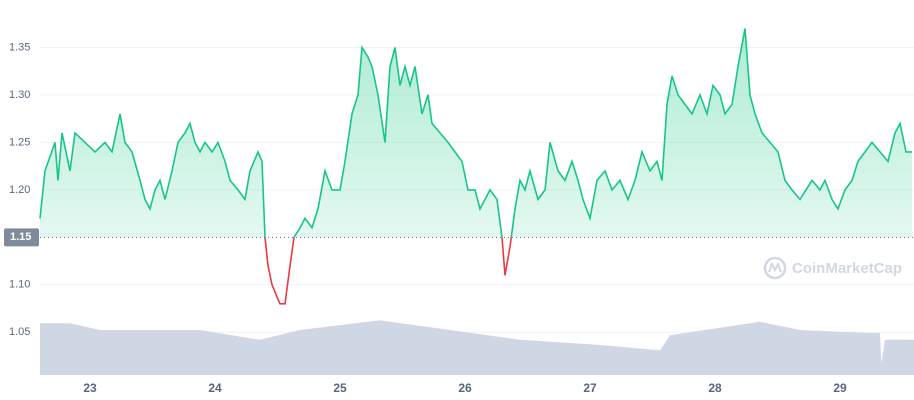  I want to click on y-tick-label: 1.30, so click(19, 95).